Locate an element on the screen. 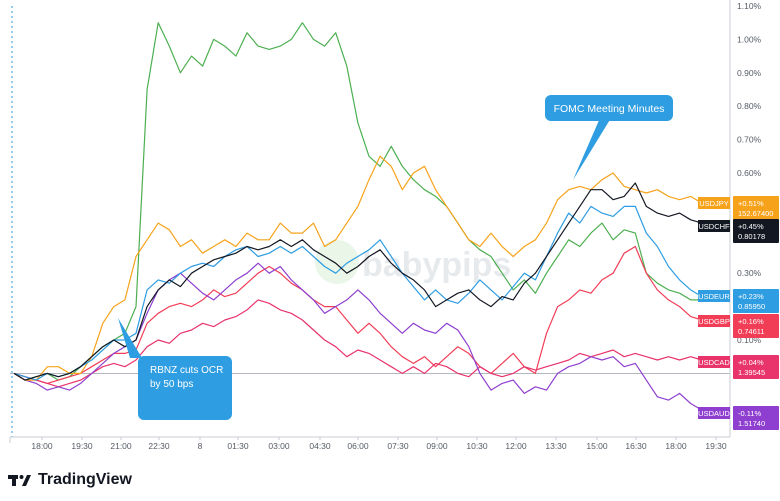  x-tick-label: 07:30 is located at coordinates (398, 446).